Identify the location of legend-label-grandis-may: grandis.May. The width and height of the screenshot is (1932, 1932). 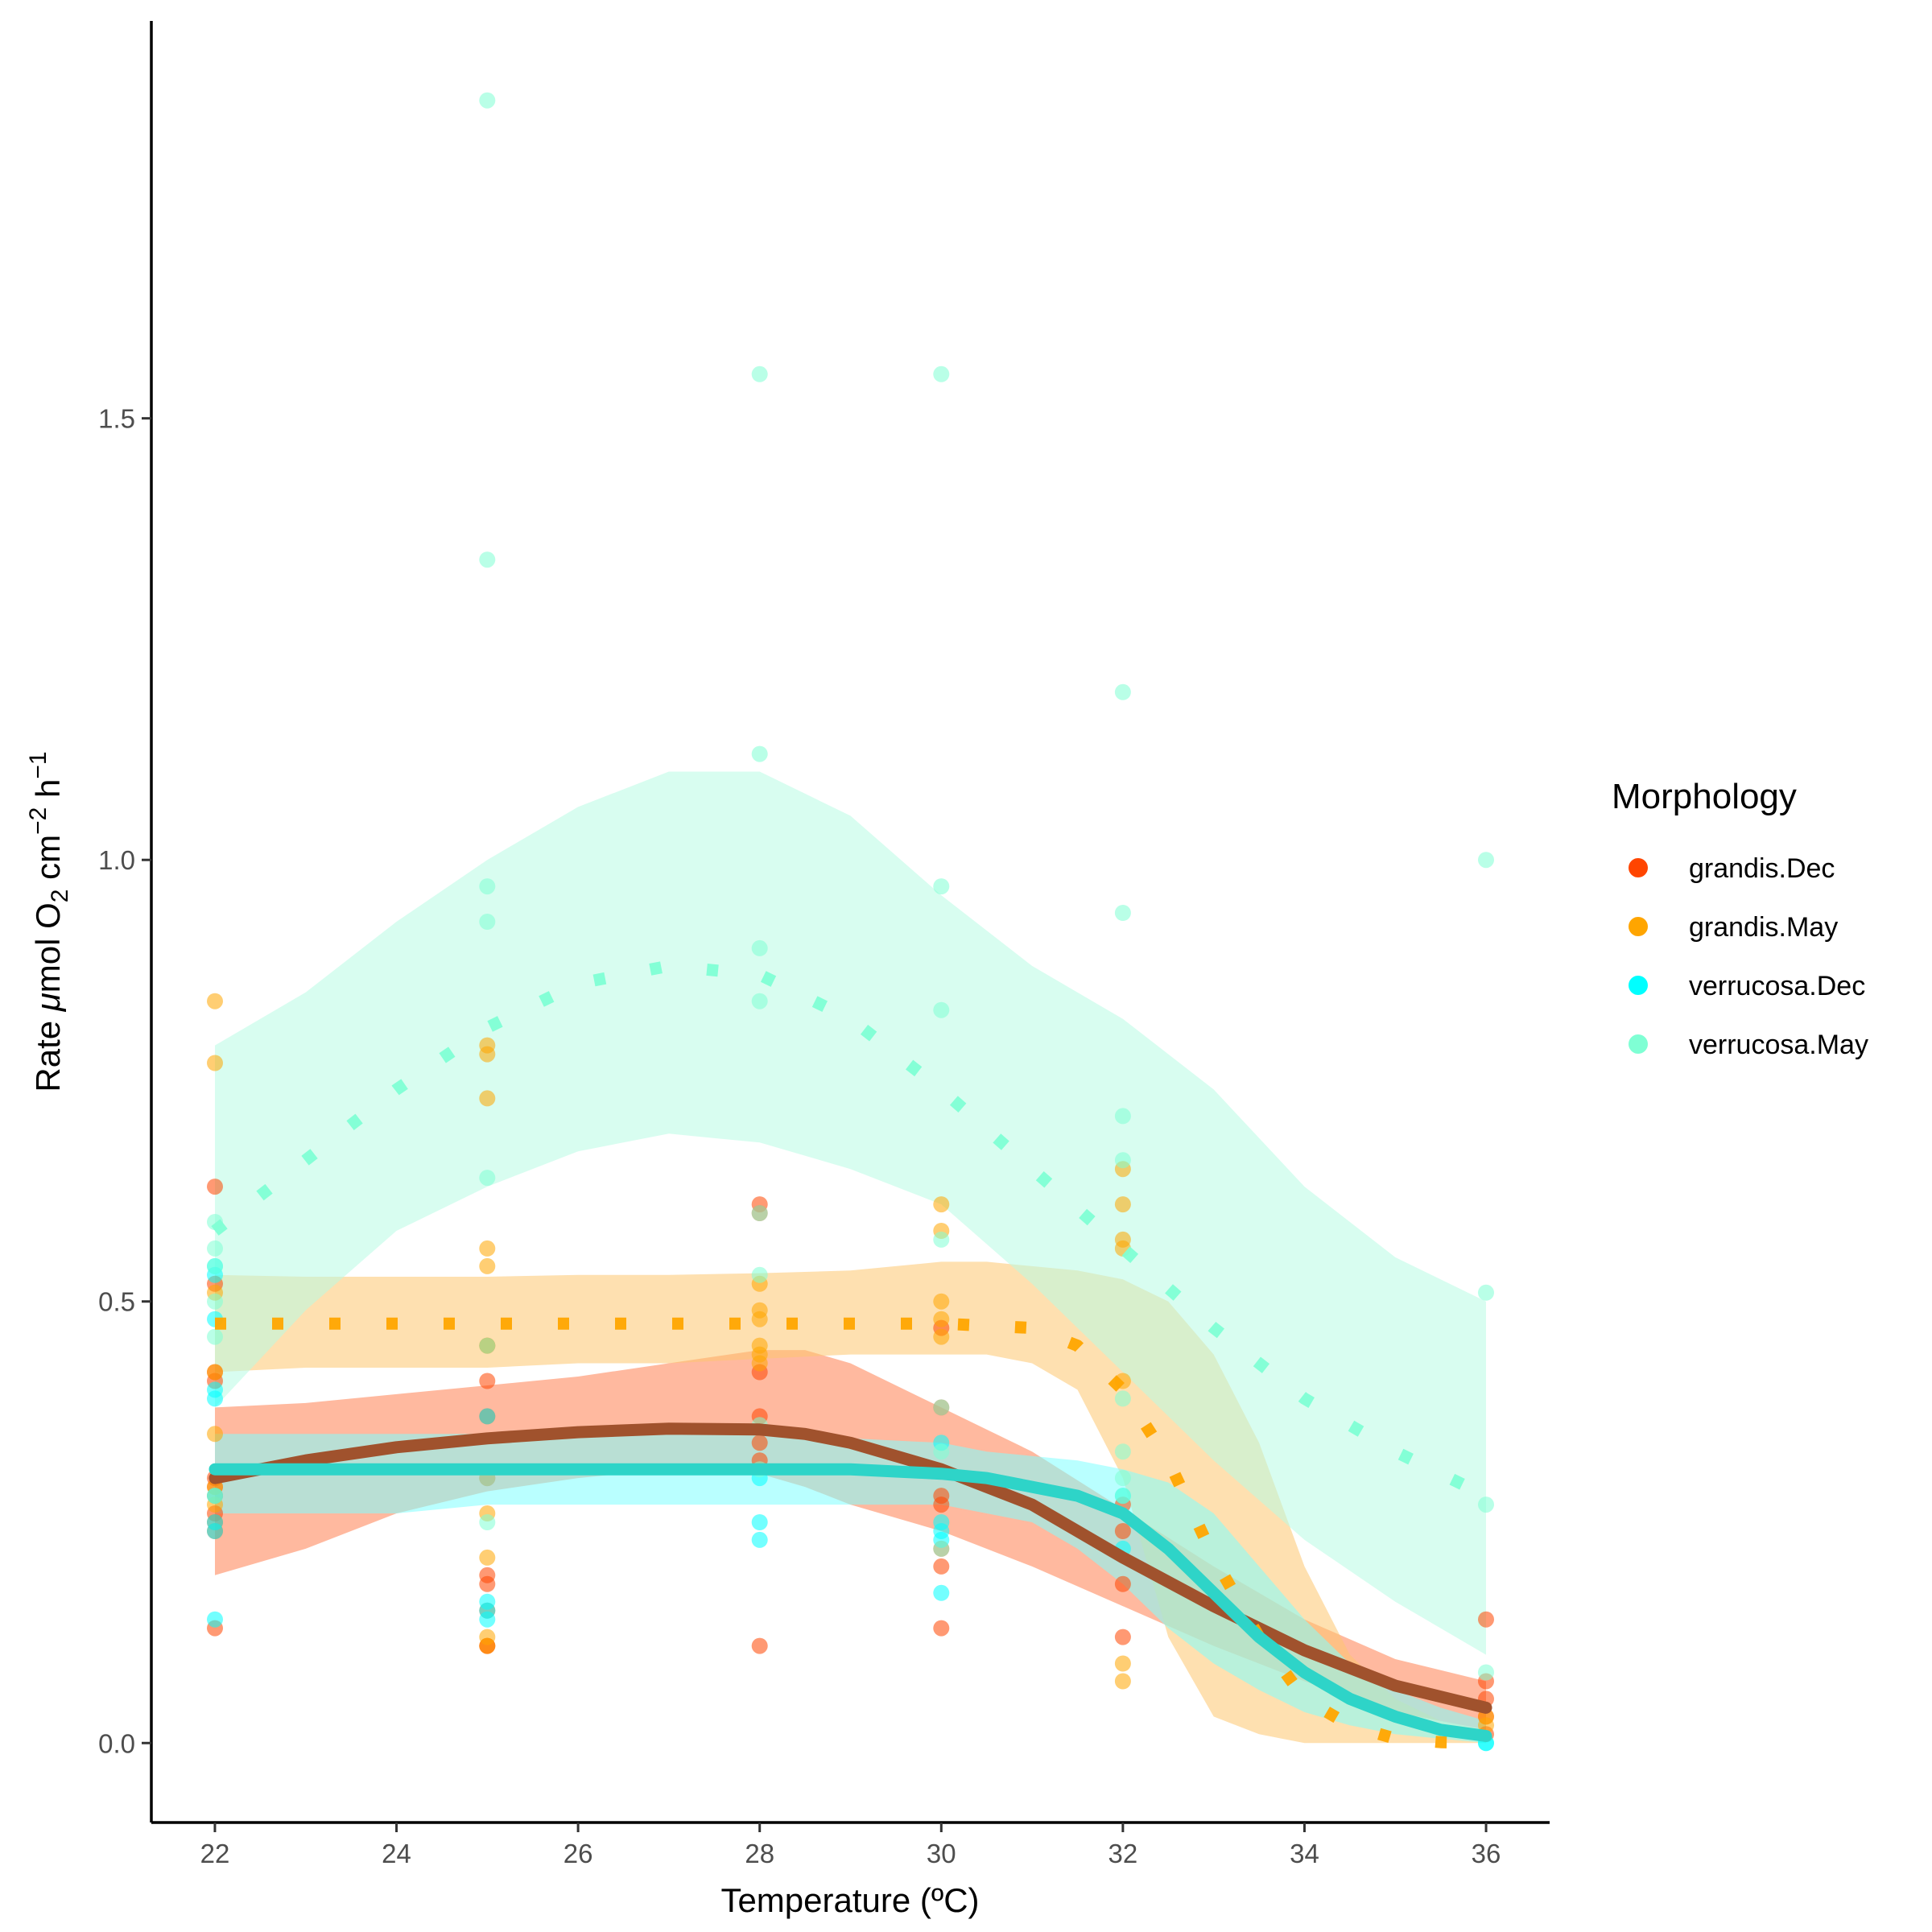
(1764, 927).